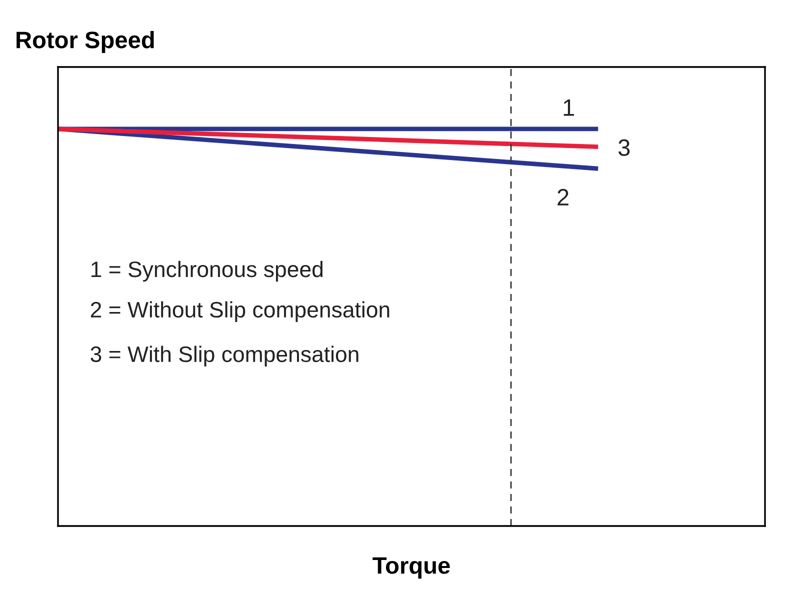 This screenshot has width=805, height=594. What do you see at coordinates (207, 271) in the screenshot?
I see `annotation: 1 = Synchronous speed` at bounding box center [207, 271].